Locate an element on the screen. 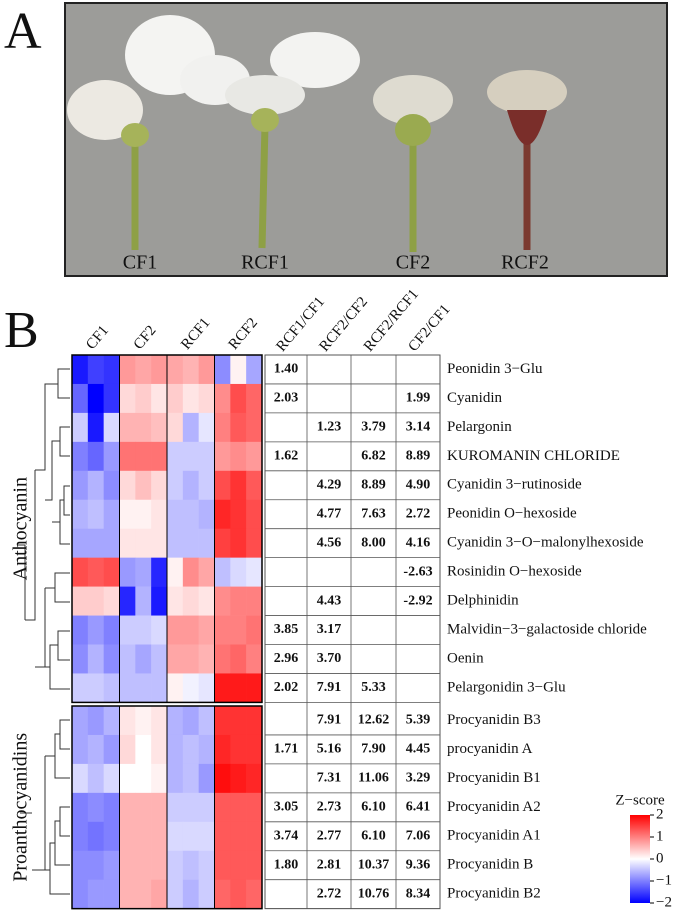 The height and width of the screenshot is (916, 685). fold-change: 10.76 is located at coordinates (374, 893).